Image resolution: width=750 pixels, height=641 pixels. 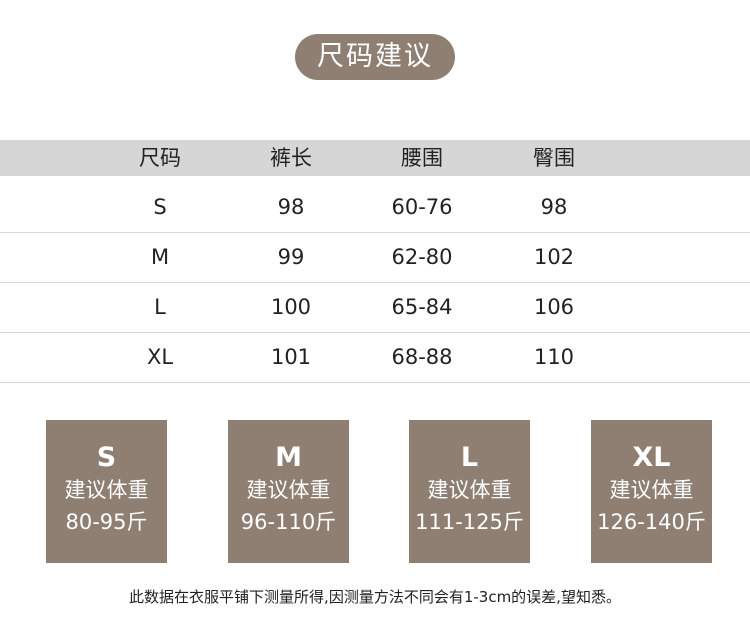 What do you see at coordinates (160, 357) in the screenshot?
I see `table-cell: XL` at bounding box center [160, 357].